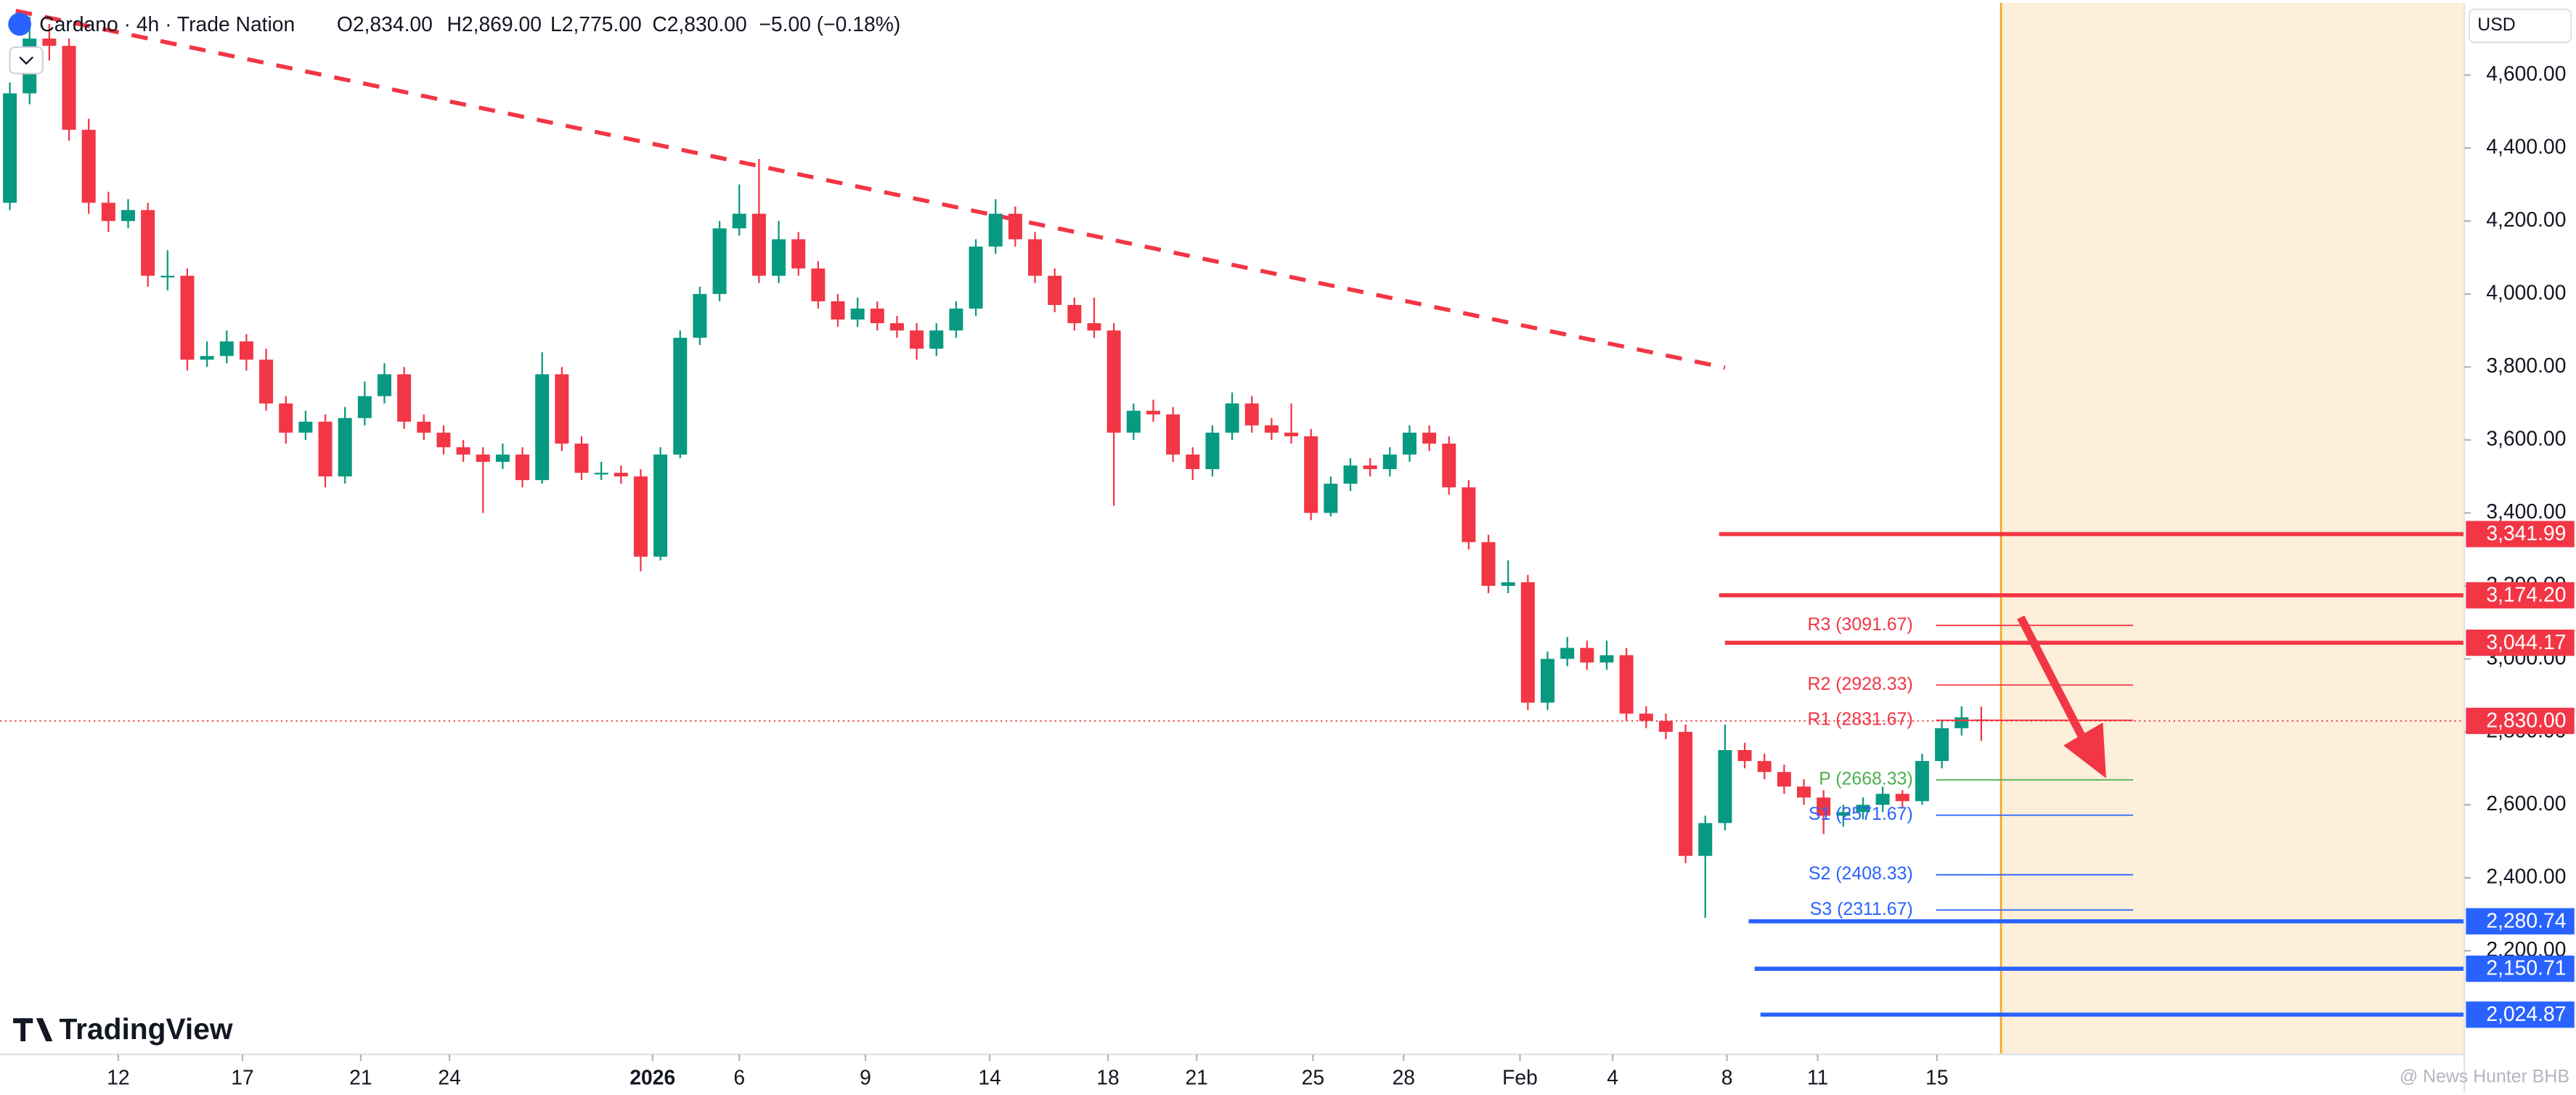  I want to click on currency: USD, so click(2496, 25).